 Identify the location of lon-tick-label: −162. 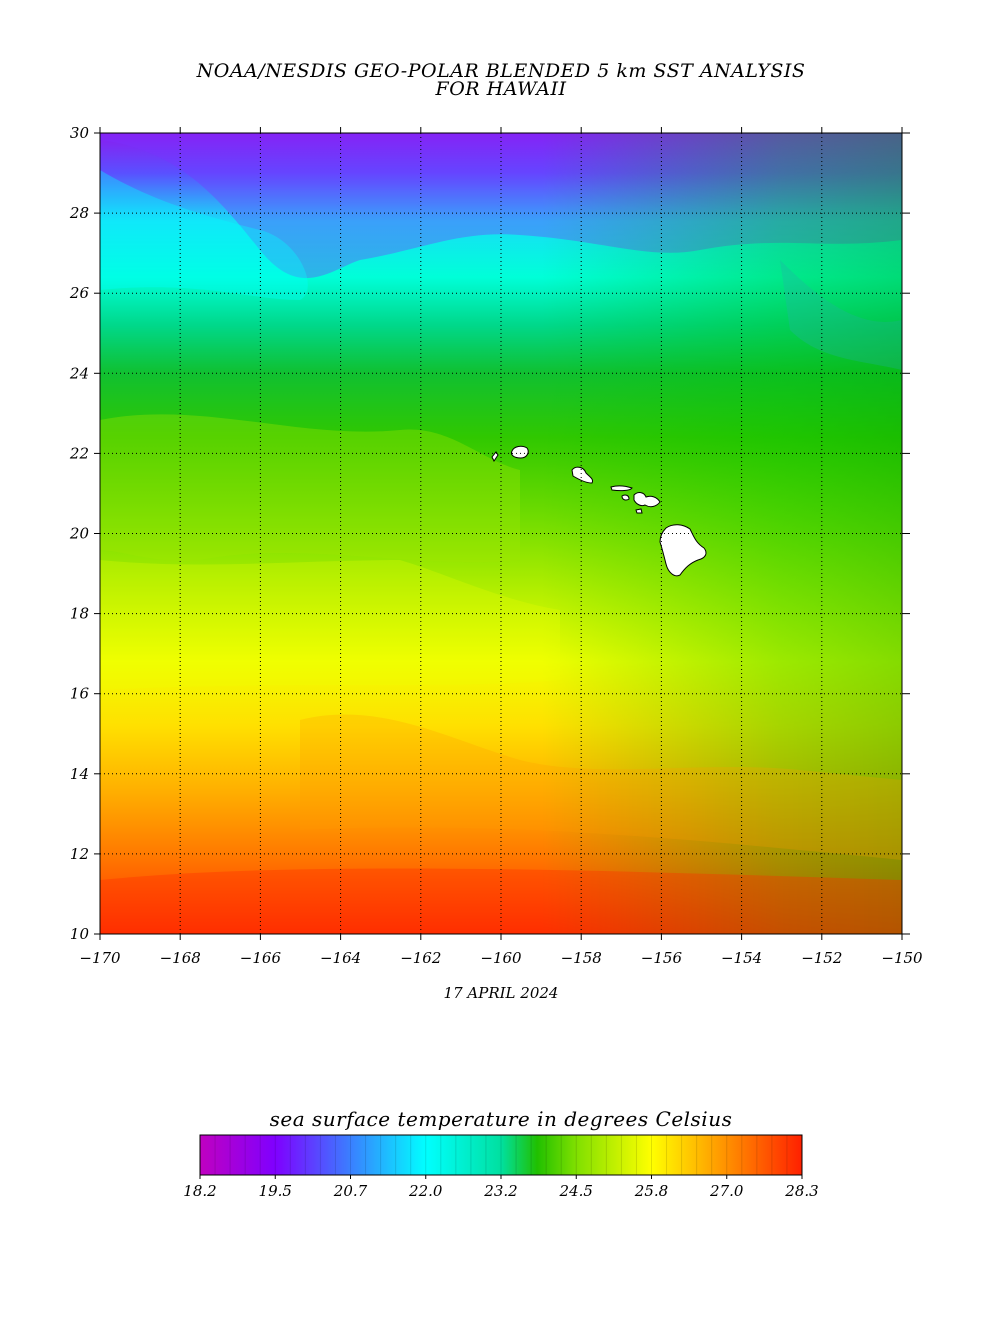
(420, 958).